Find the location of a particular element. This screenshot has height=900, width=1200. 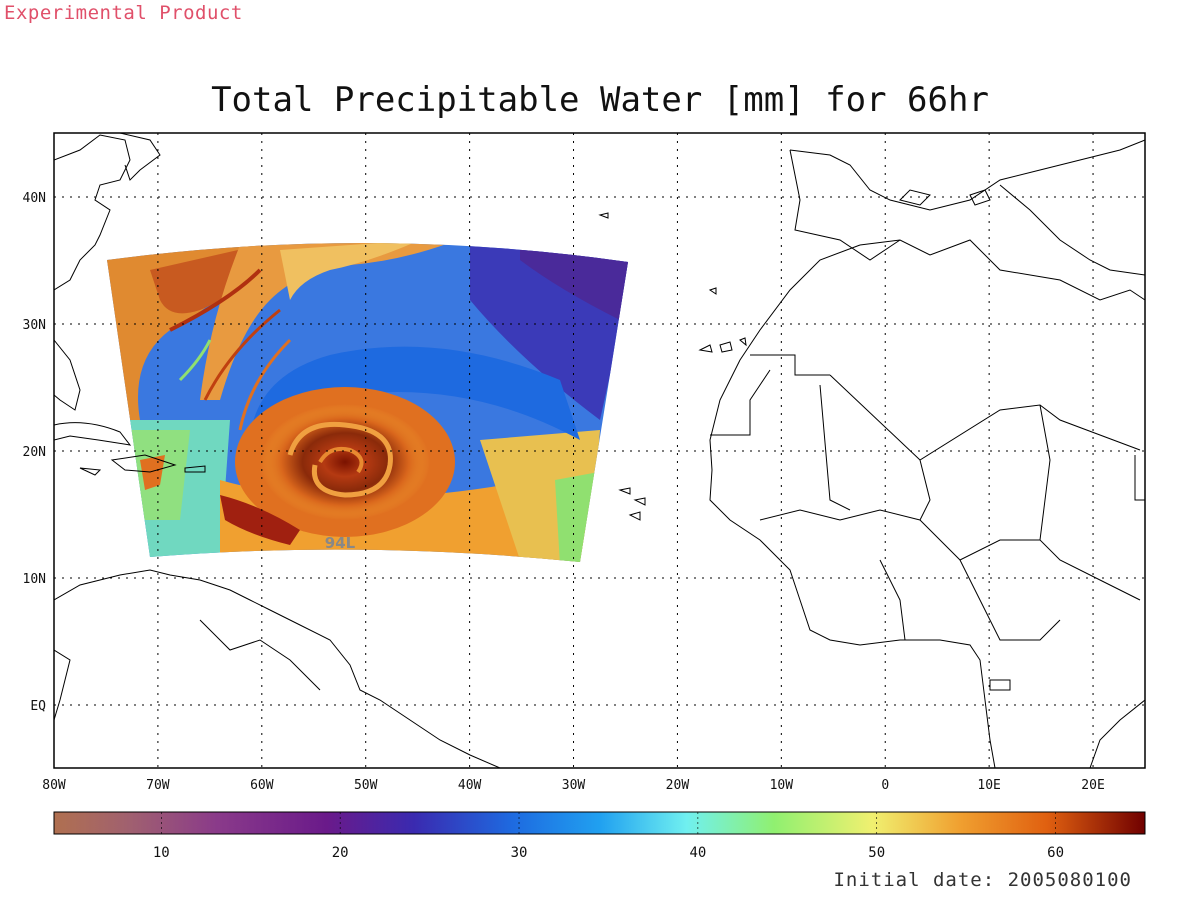

colorbar-tick-label: 30 is located at coordinates (519, 853).